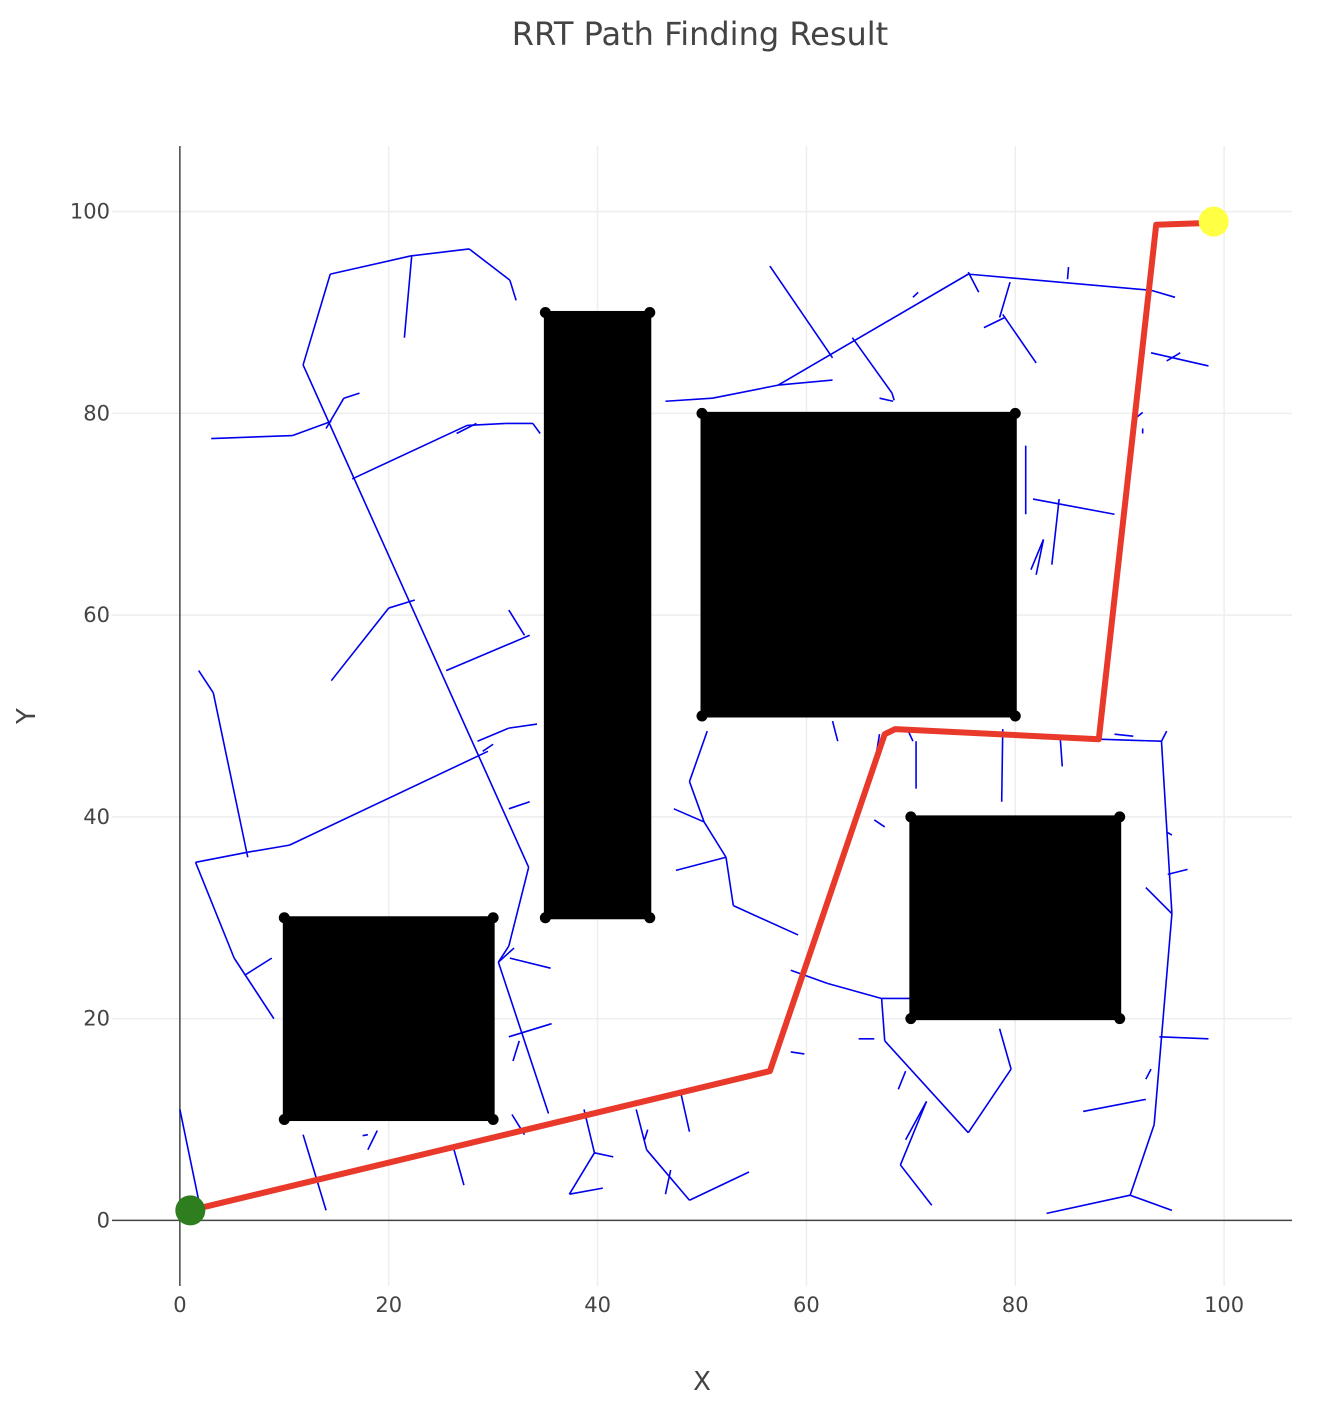 The height and width of the screenshot is (1406, 1334). Describe the element at coordinates (597, 1305) in the screenshot. I see `x-tick-label: 40` at that location.